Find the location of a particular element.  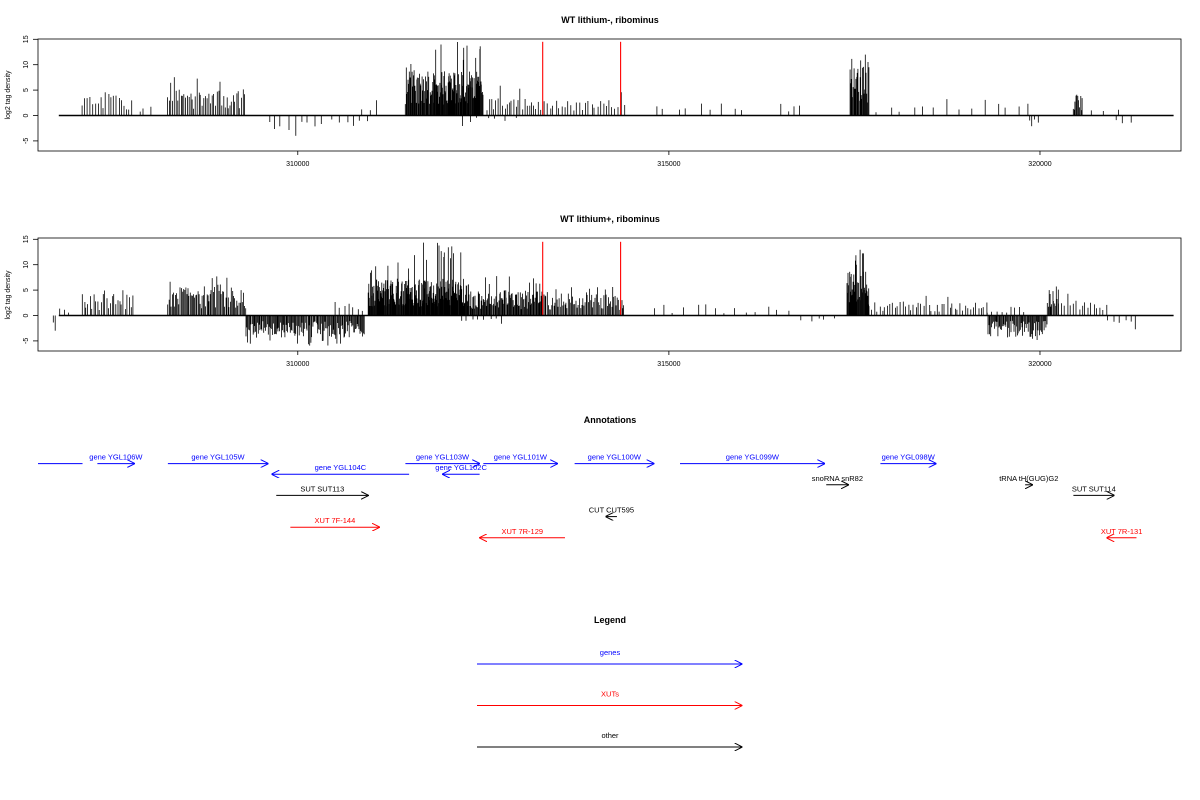

feature-label: gene YGL101W is located at coordinates (521, 457).